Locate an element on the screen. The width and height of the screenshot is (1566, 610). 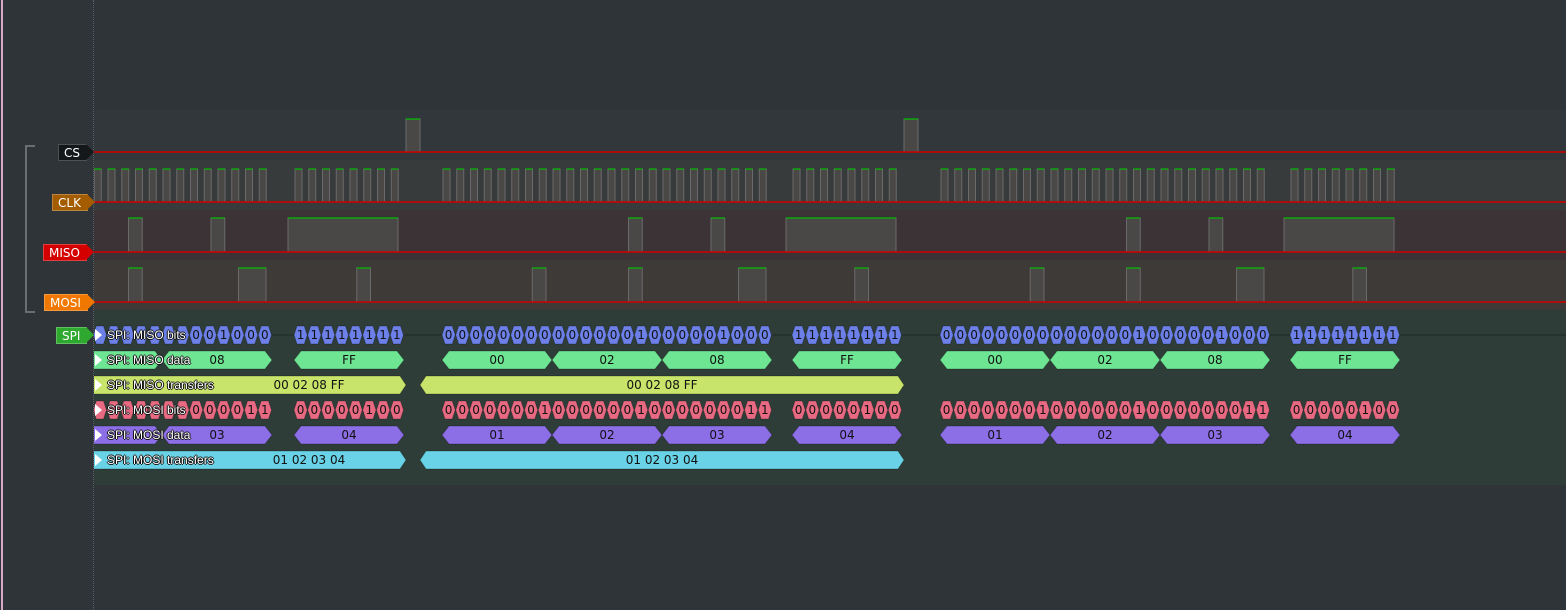
miso-data-byte: 00 is located at coordinates (995, 360).